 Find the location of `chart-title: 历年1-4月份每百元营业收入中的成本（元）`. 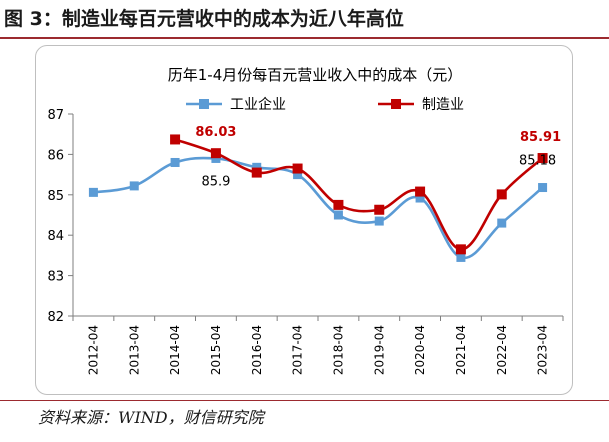

chart-title: 历年1-4月份每百元营业收入中的成本（元） is located at coordinates (315, 75).